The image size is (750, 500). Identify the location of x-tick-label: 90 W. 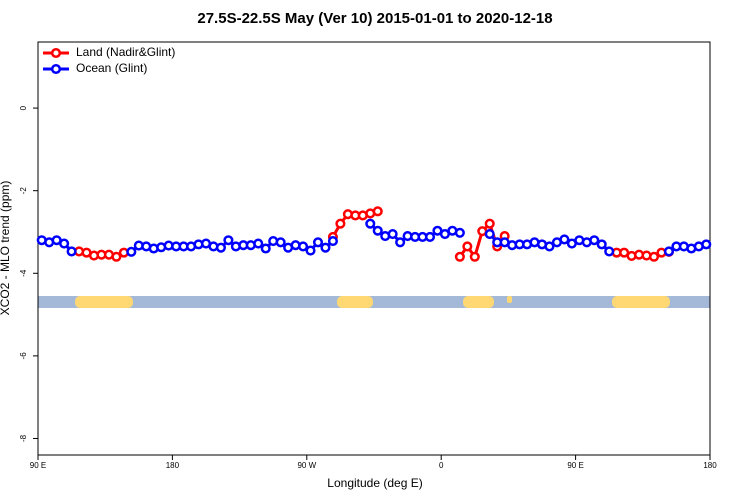
(306, 465).